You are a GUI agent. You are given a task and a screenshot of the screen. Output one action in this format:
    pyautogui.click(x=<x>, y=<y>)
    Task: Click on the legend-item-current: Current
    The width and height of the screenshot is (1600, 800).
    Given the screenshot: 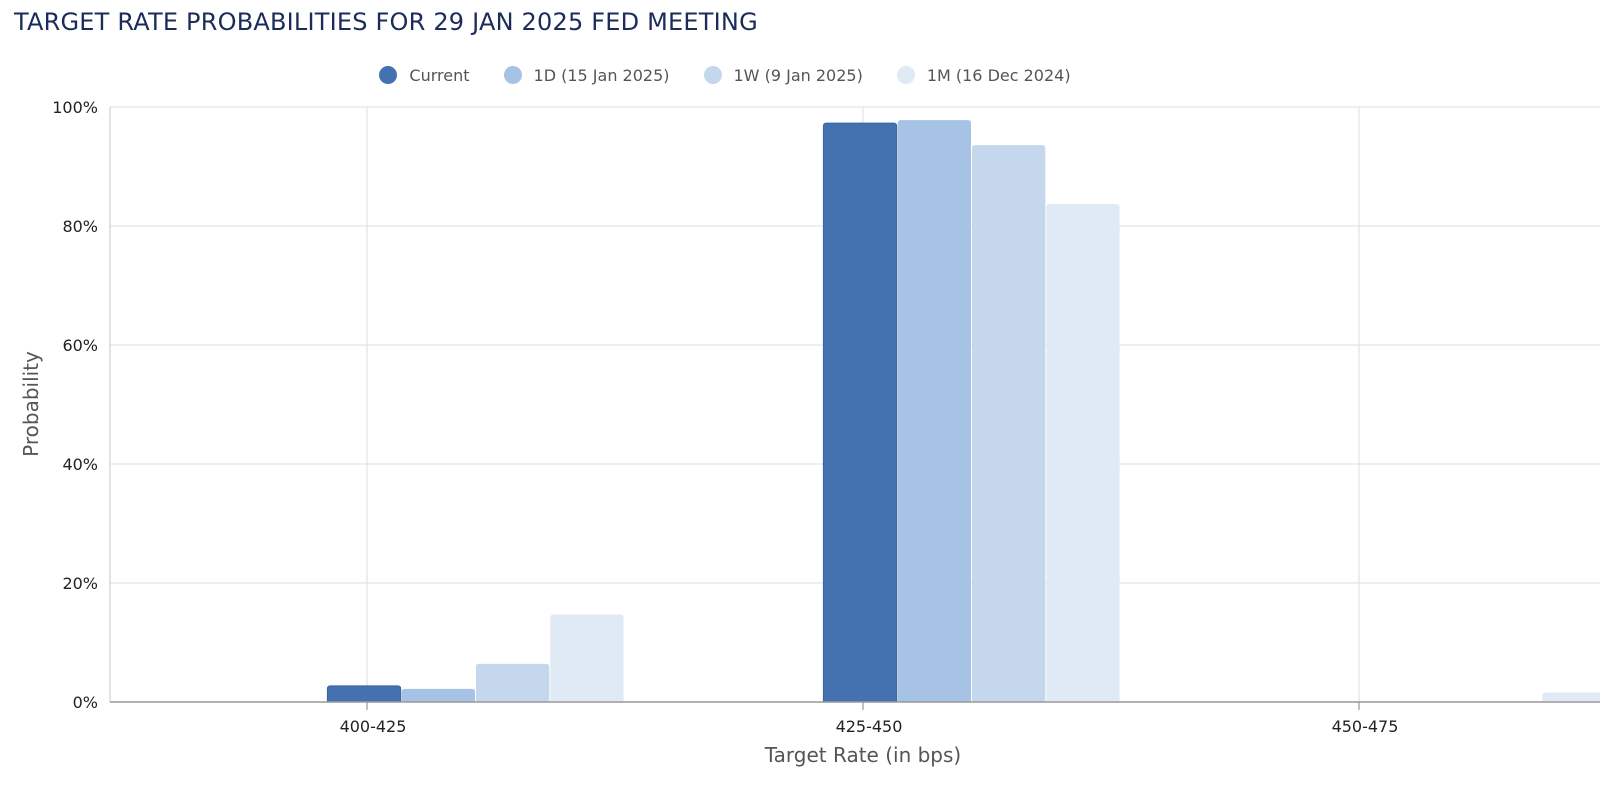 What is the action you would take?
    pyautogui.click(x=424, y=75)
    